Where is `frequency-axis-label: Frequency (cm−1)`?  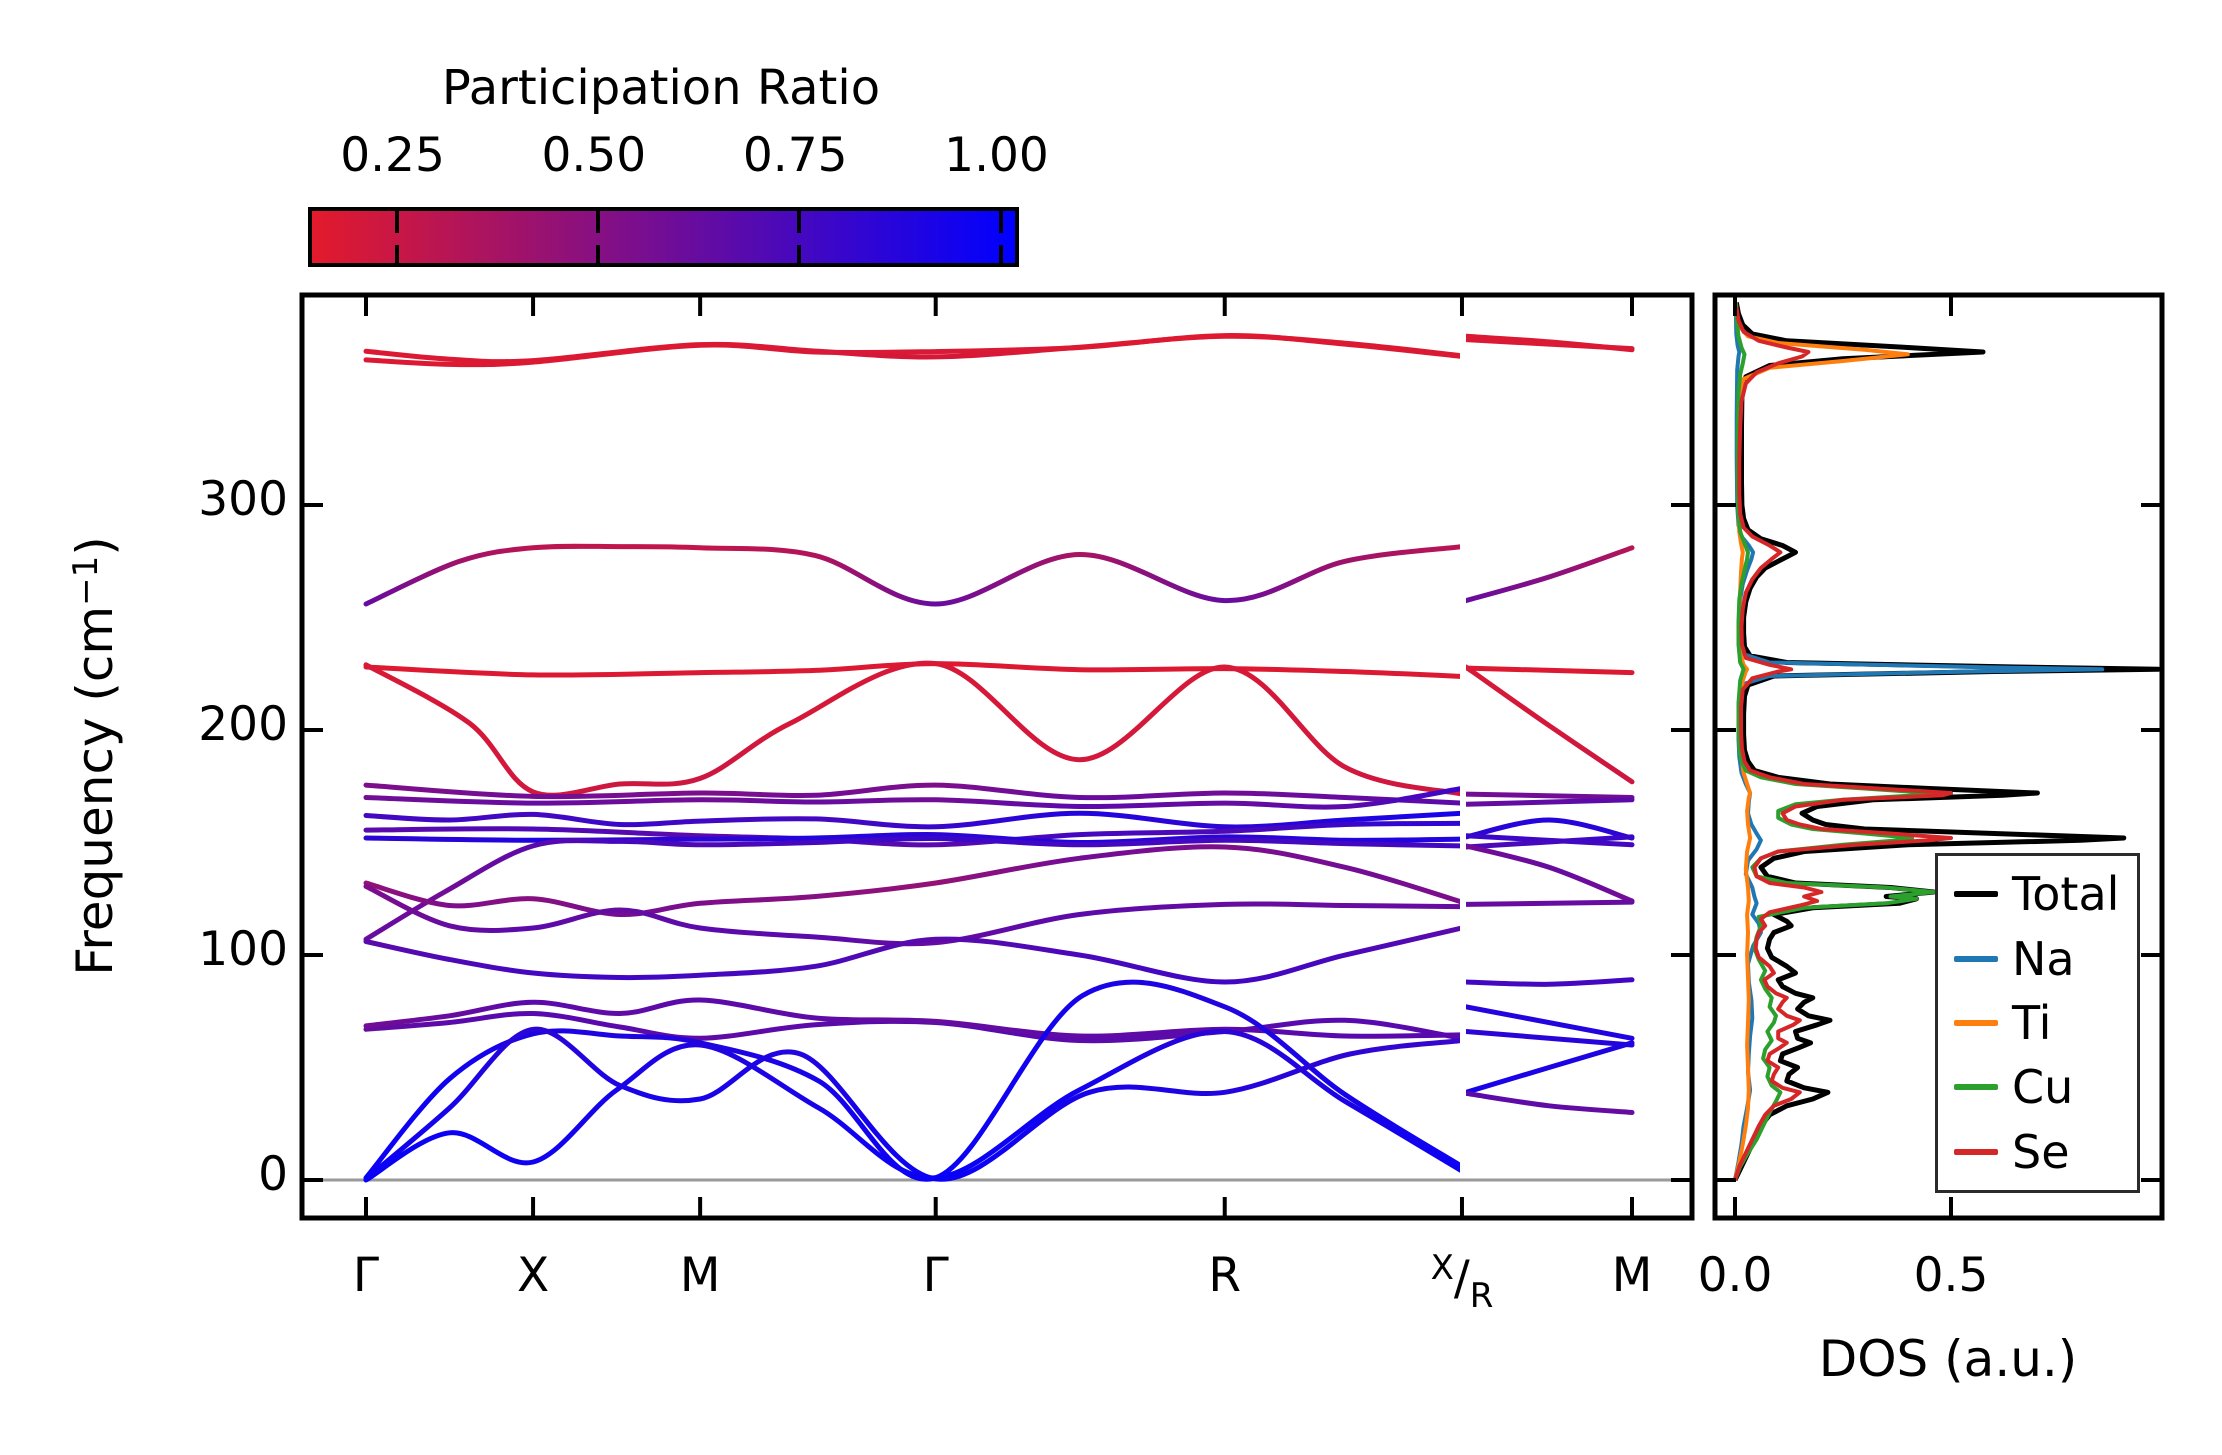
frequency-axis-label: Frequency (cm−1) is located at coordinates (95, 756).